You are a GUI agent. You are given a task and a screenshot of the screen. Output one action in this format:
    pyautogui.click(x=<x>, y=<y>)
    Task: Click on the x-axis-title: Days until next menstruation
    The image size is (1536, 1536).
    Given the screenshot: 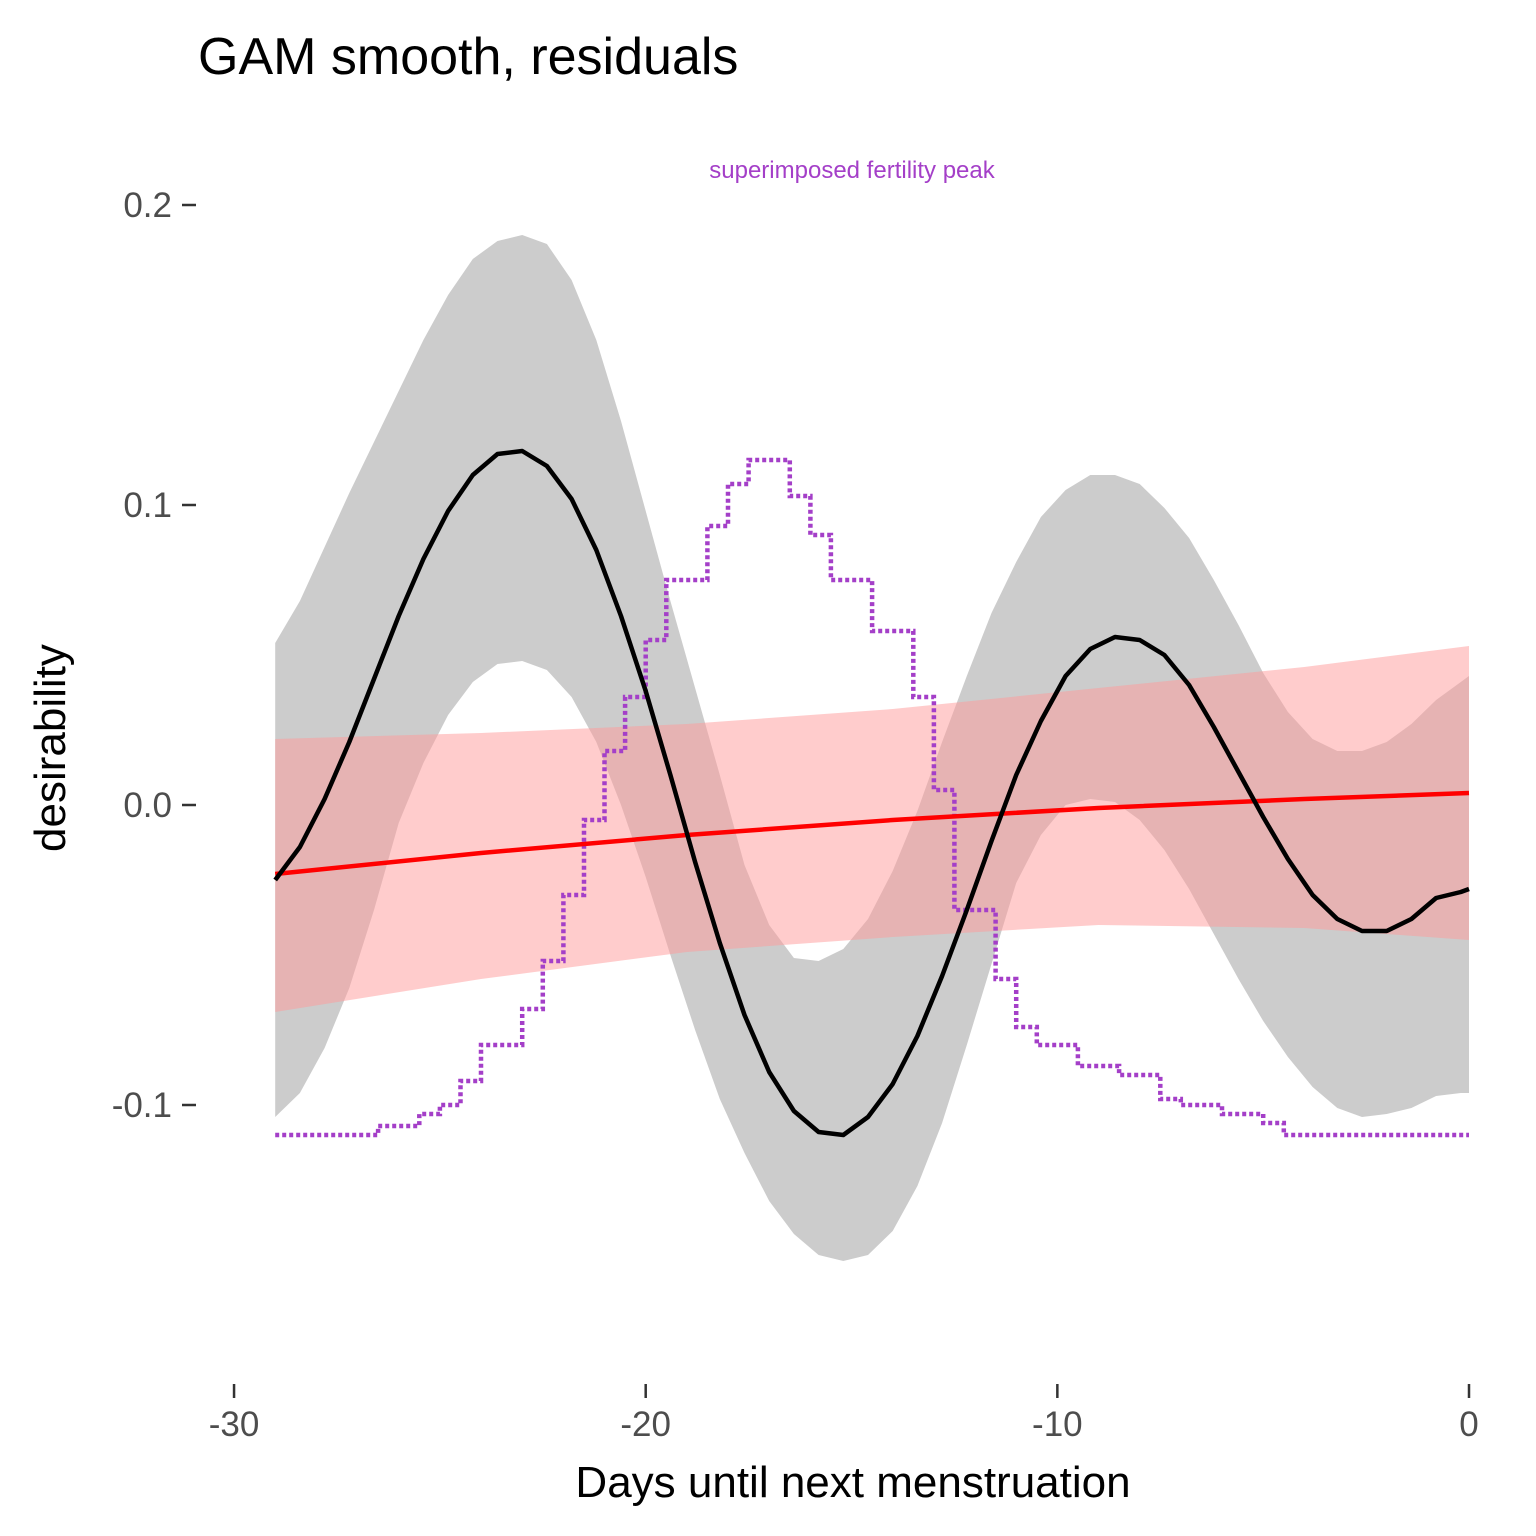 What is the action you would take?
    pyautogui.click(x=852, y=1482)
    